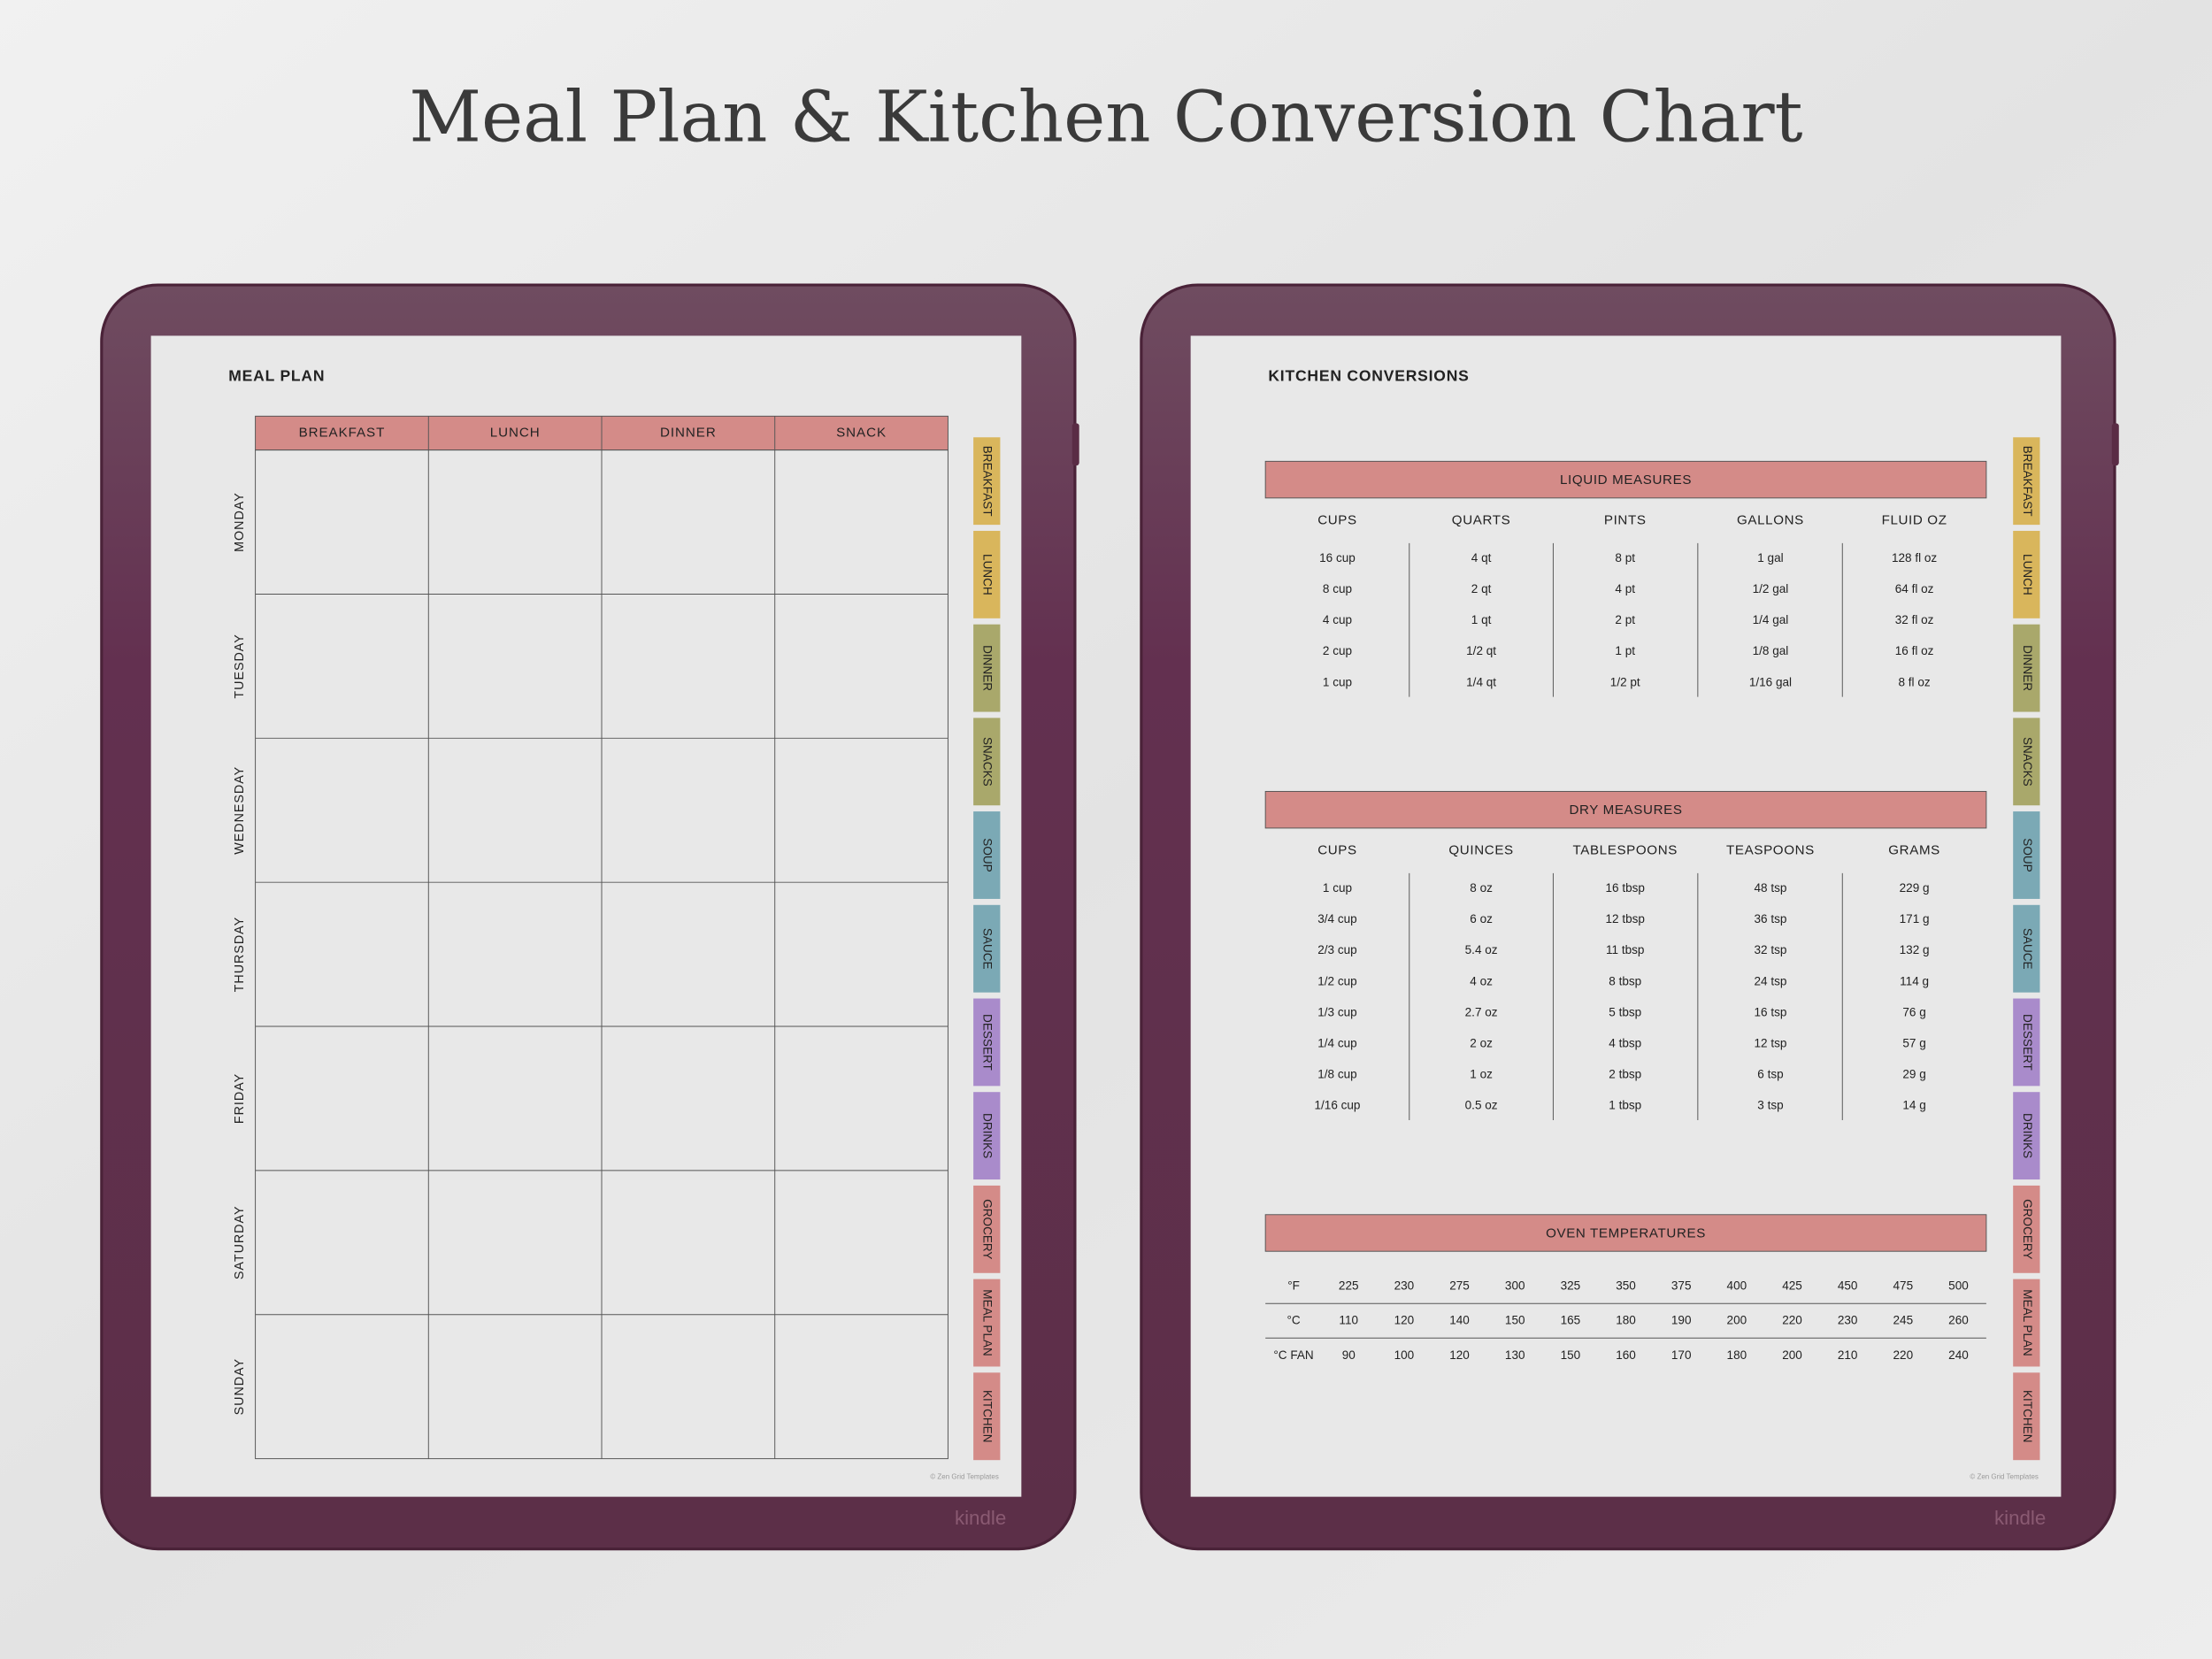  Describe the element at coordinates (515, 433) in the screenshot. I see `column-header: LUNCH` at that location.